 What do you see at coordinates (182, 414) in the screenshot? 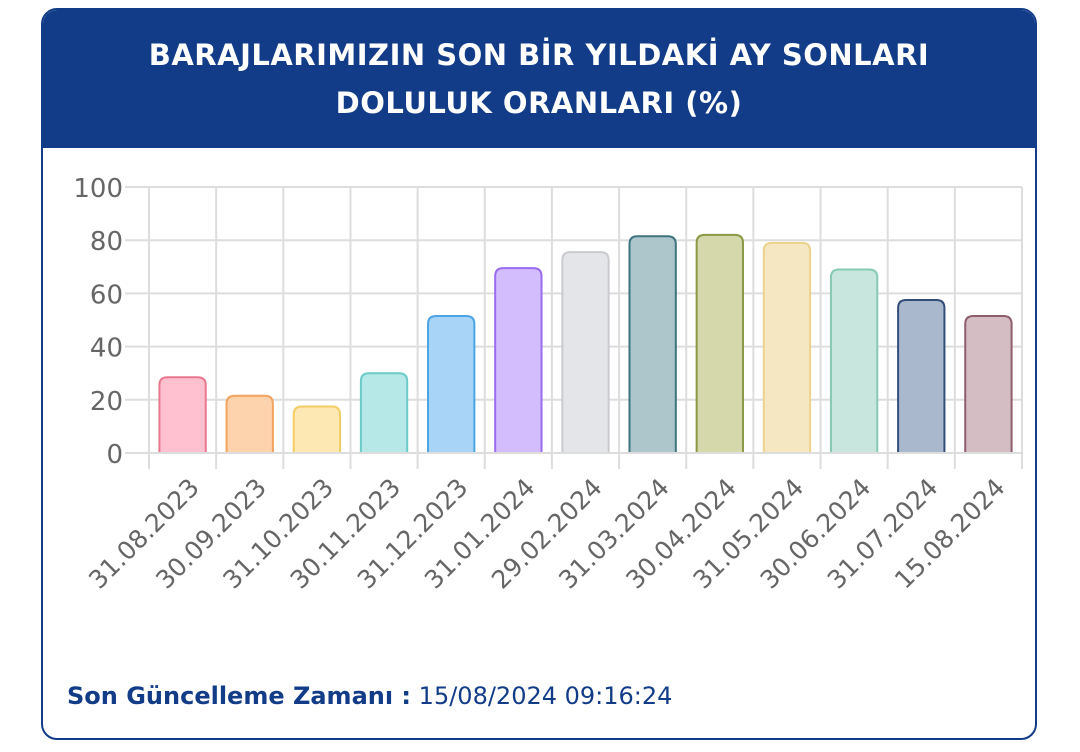
I see `bar-31.08.2023` at bounding box center [182, 414].